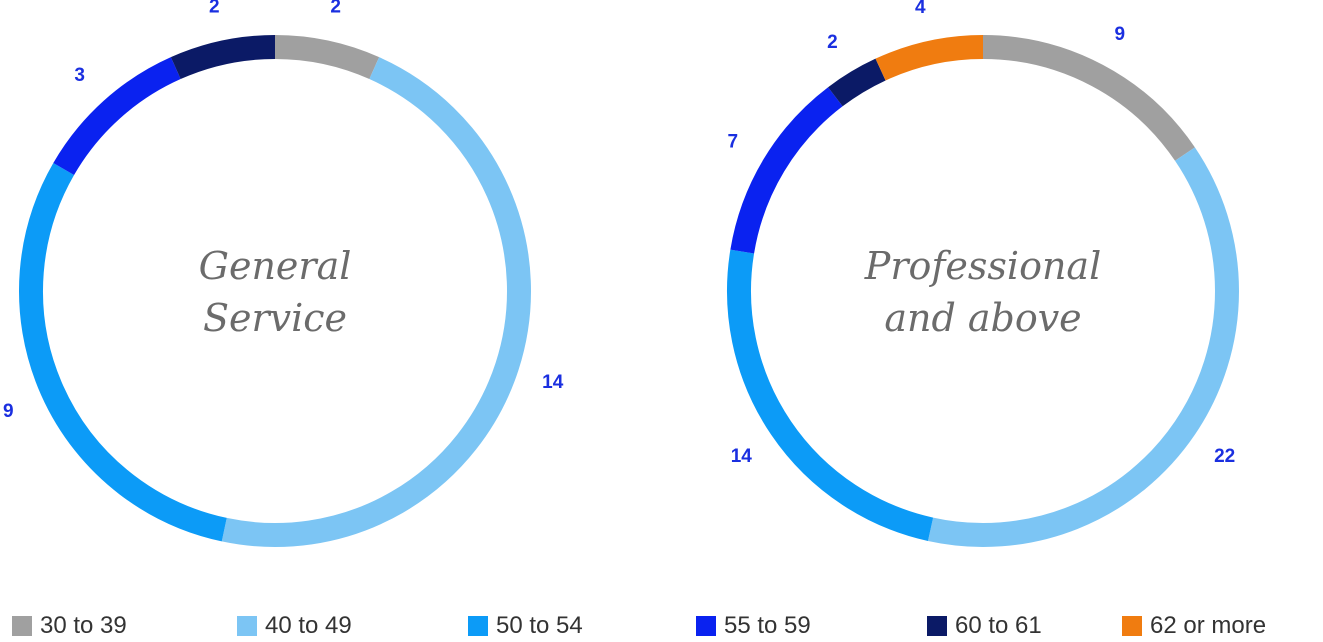  I want to click on legend-item-40-to-49: 40 to 49, so click(294, 626).